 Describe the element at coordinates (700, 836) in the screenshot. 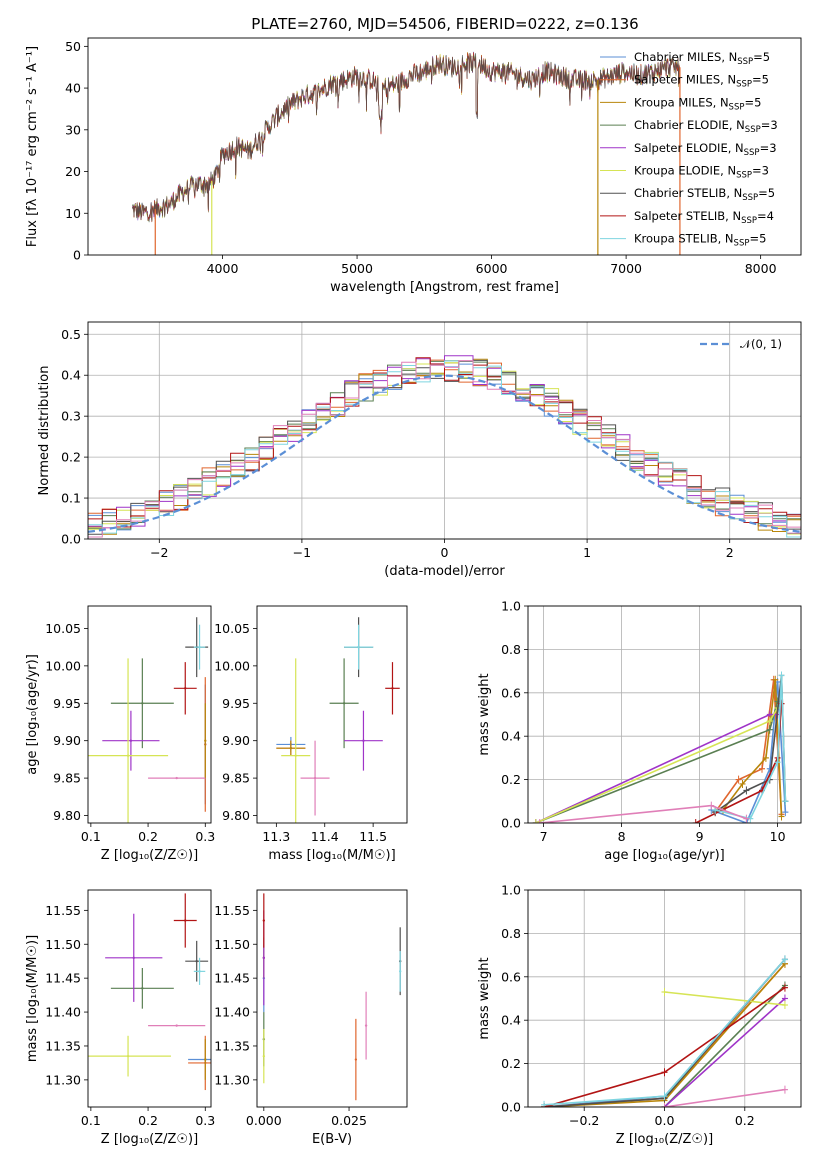

I see `x-tick-label: 9` at that location.